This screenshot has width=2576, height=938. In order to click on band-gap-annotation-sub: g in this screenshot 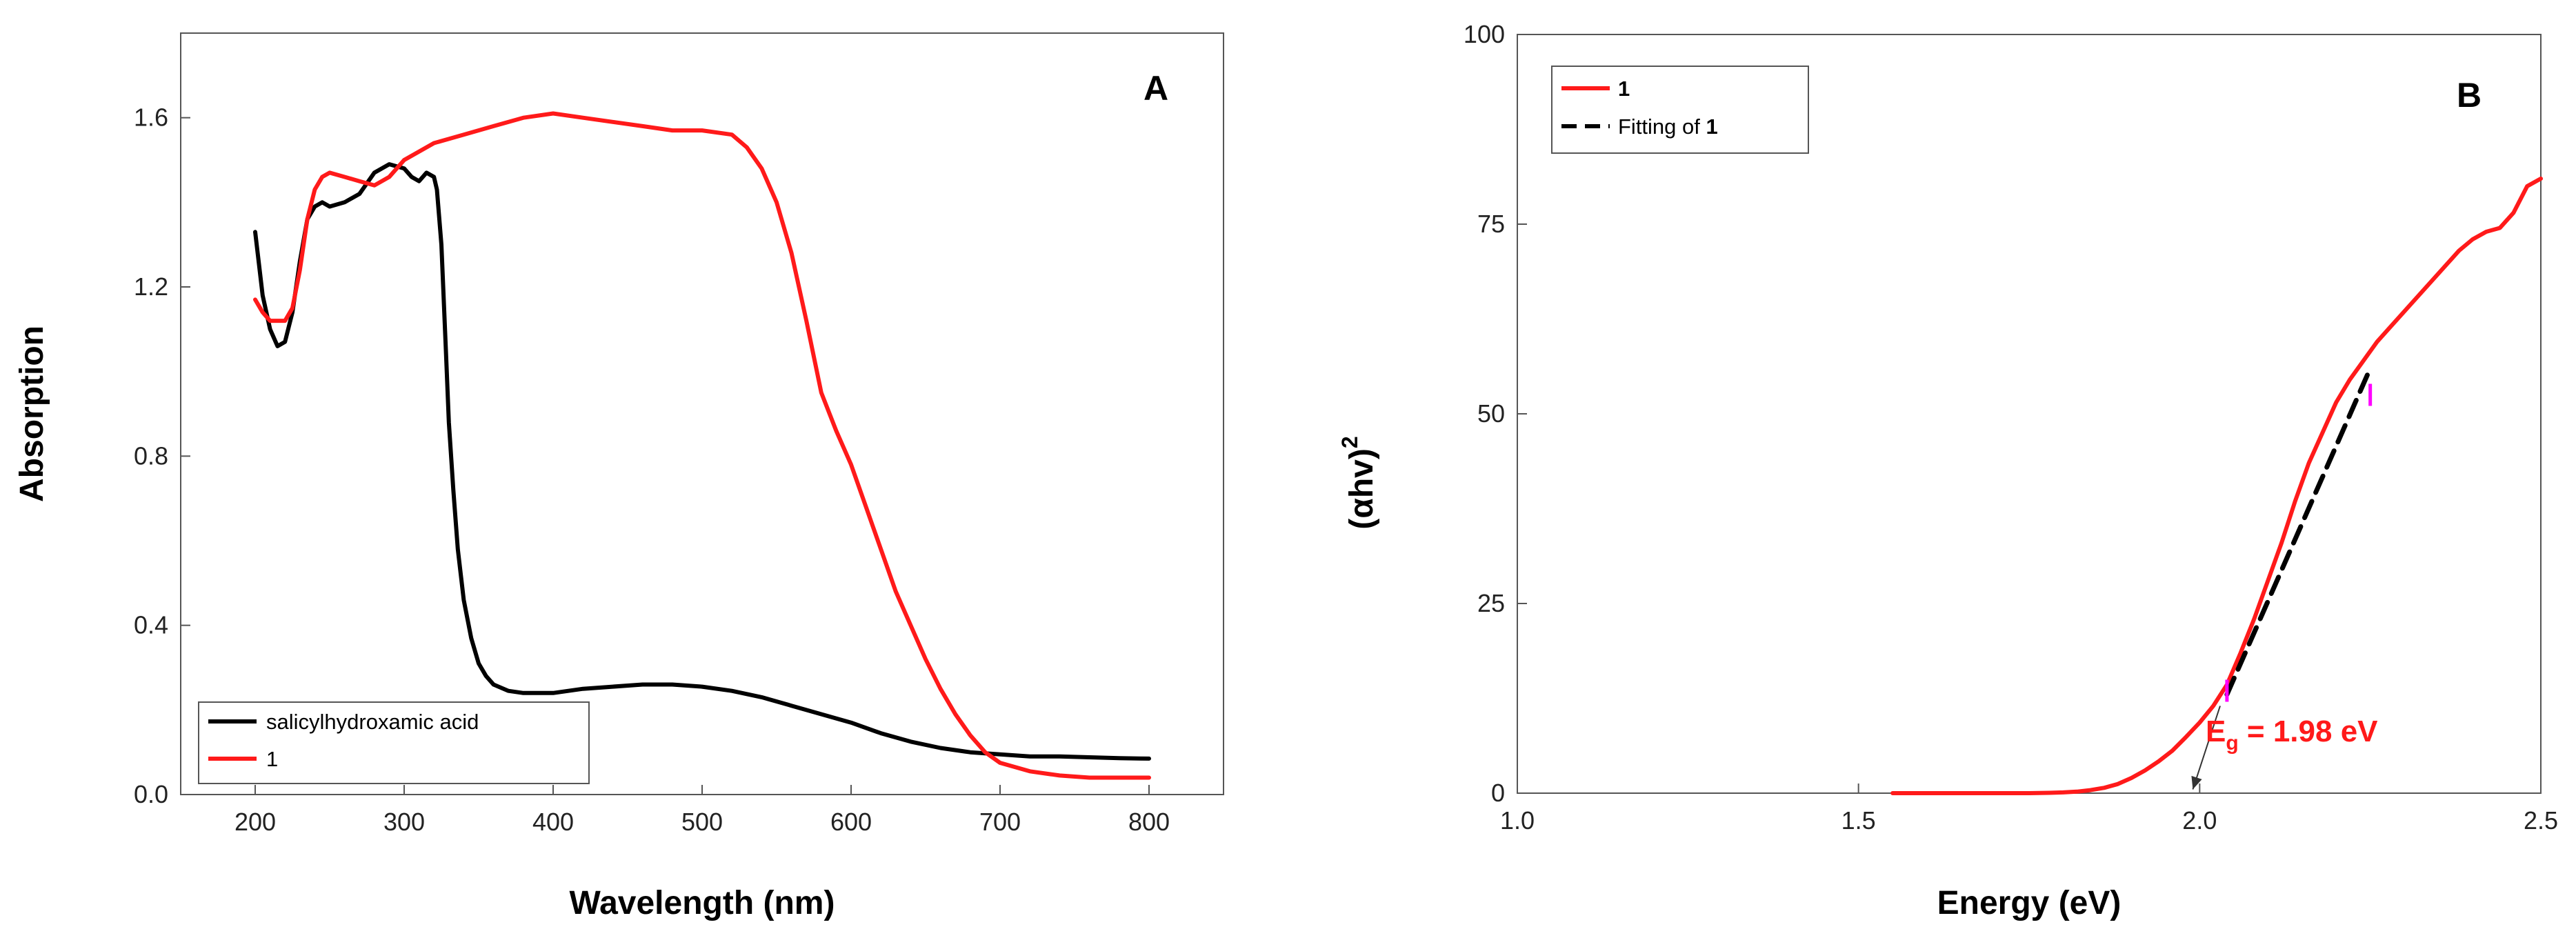, I will do `click(2232, 743)`.